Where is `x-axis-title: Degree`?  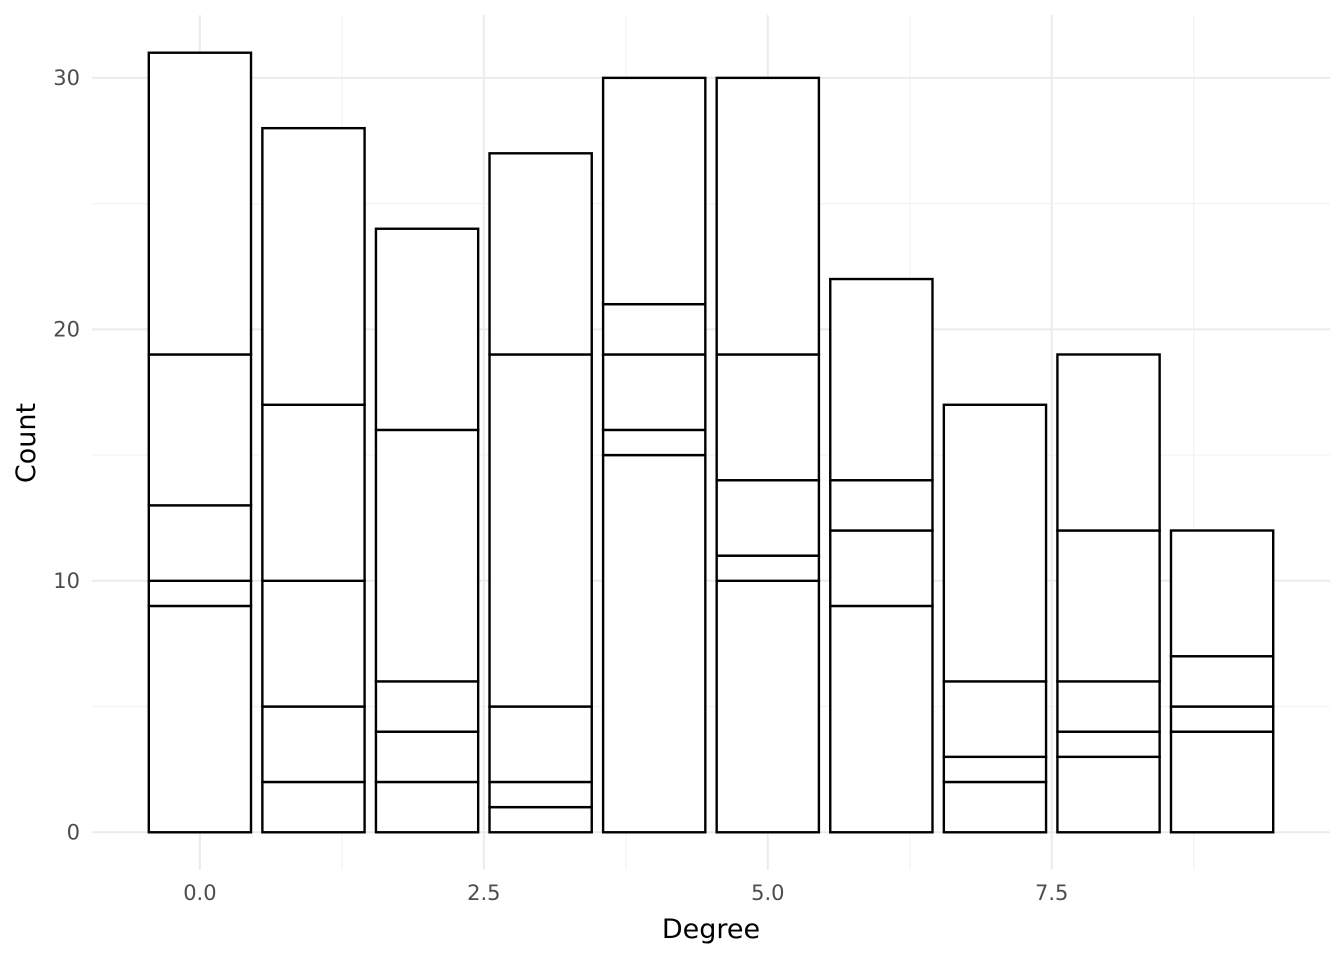 x-axis-title: Degree is located at coordinates (711, 929).